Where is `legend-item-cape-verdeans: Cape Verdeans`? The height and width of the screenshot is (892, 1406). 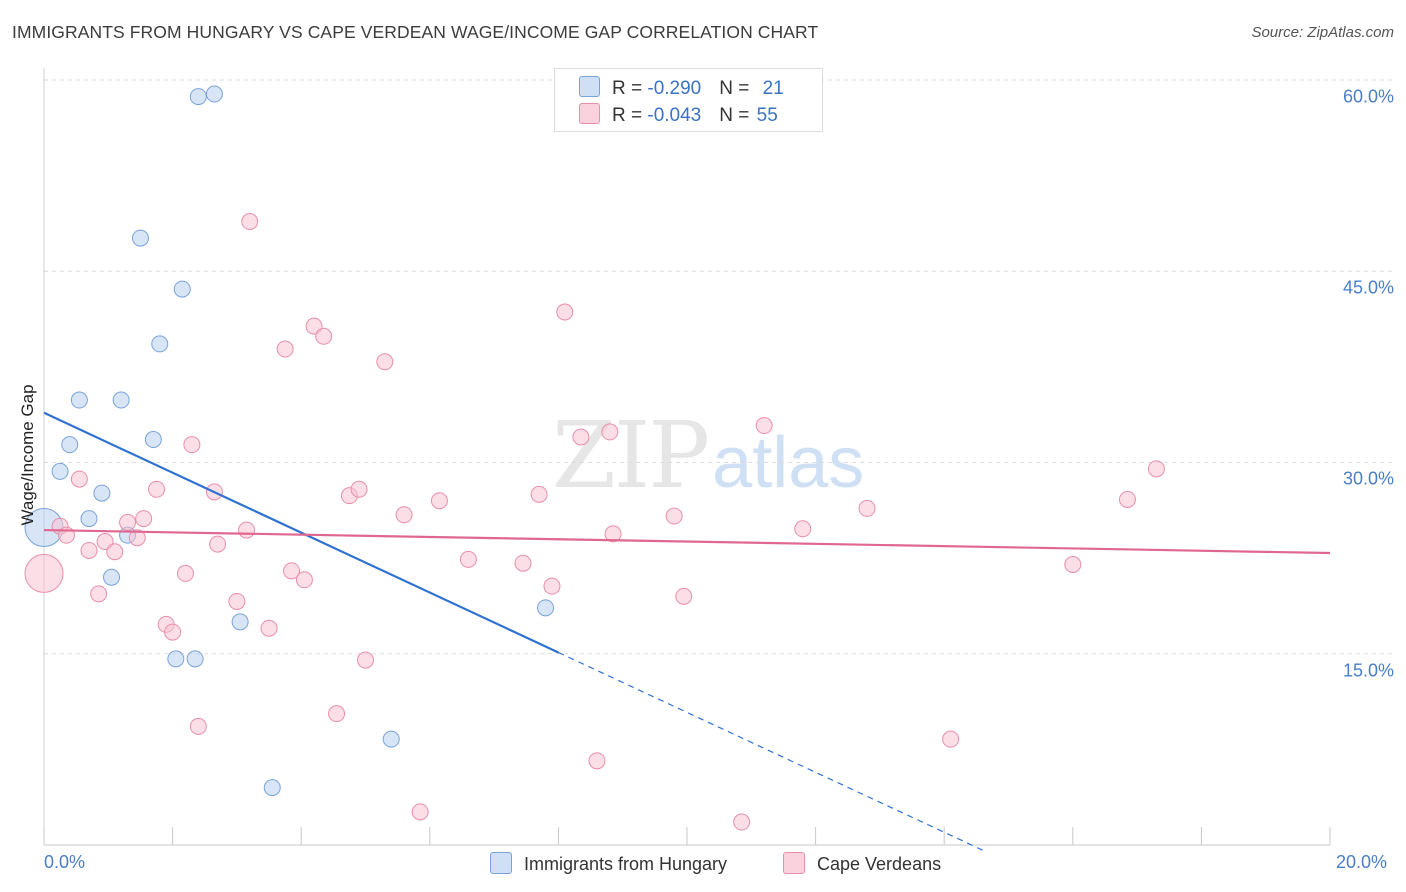 legend-item-cape-verdeans: Cape Verdeans is located at coordinates (862, 863).